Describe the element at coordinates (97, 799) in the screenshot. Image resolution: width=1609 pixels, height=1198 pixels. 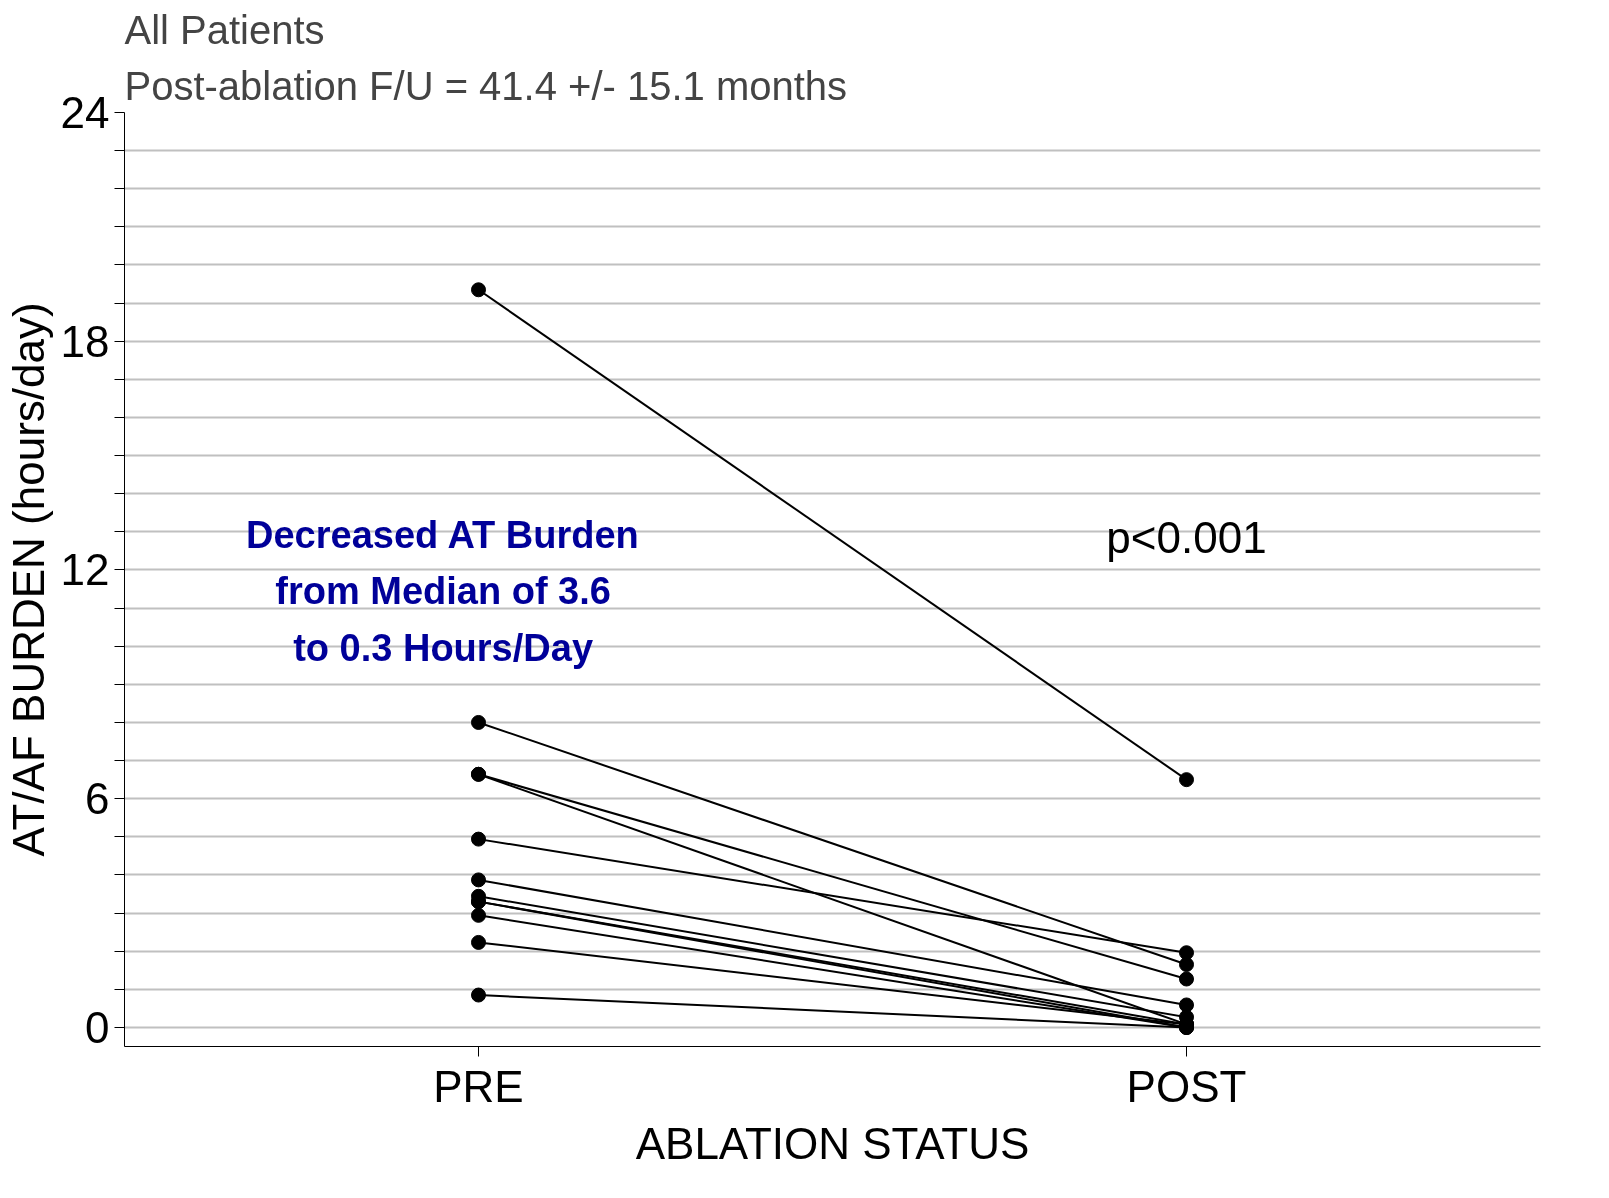
I see `y-tick-label: 6` at that location.